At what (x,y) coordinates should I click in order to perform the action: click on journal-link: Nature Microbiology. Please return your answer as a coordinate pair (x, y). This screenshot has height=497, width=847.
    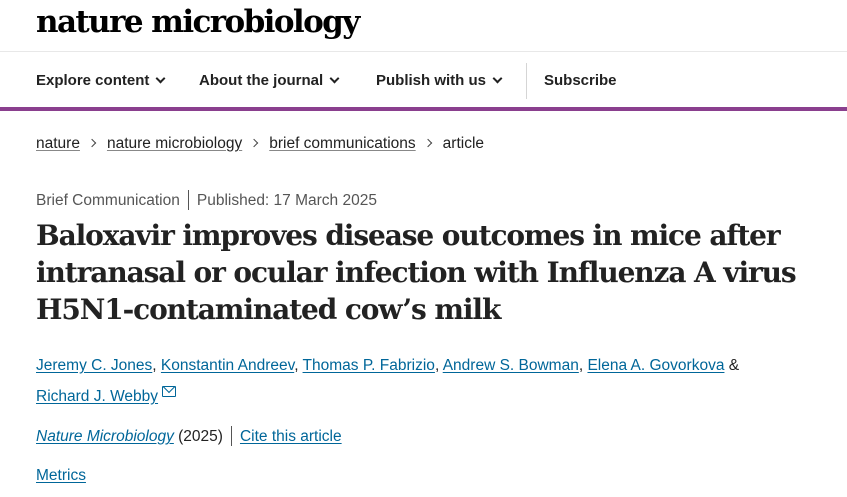
    Looking at the image, I should click on (105, 437).